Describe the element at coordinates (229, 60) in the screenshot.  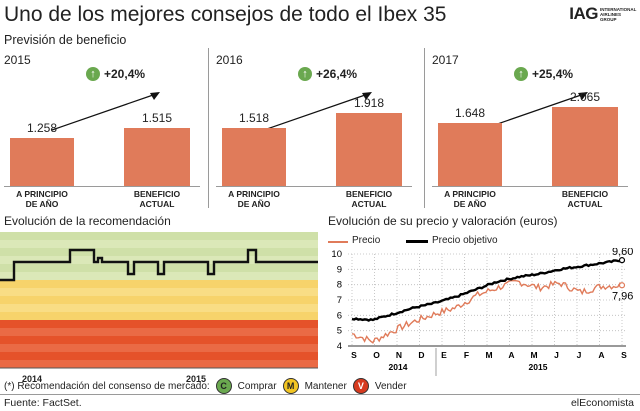
I see `year-label-1: 2016` at that location.